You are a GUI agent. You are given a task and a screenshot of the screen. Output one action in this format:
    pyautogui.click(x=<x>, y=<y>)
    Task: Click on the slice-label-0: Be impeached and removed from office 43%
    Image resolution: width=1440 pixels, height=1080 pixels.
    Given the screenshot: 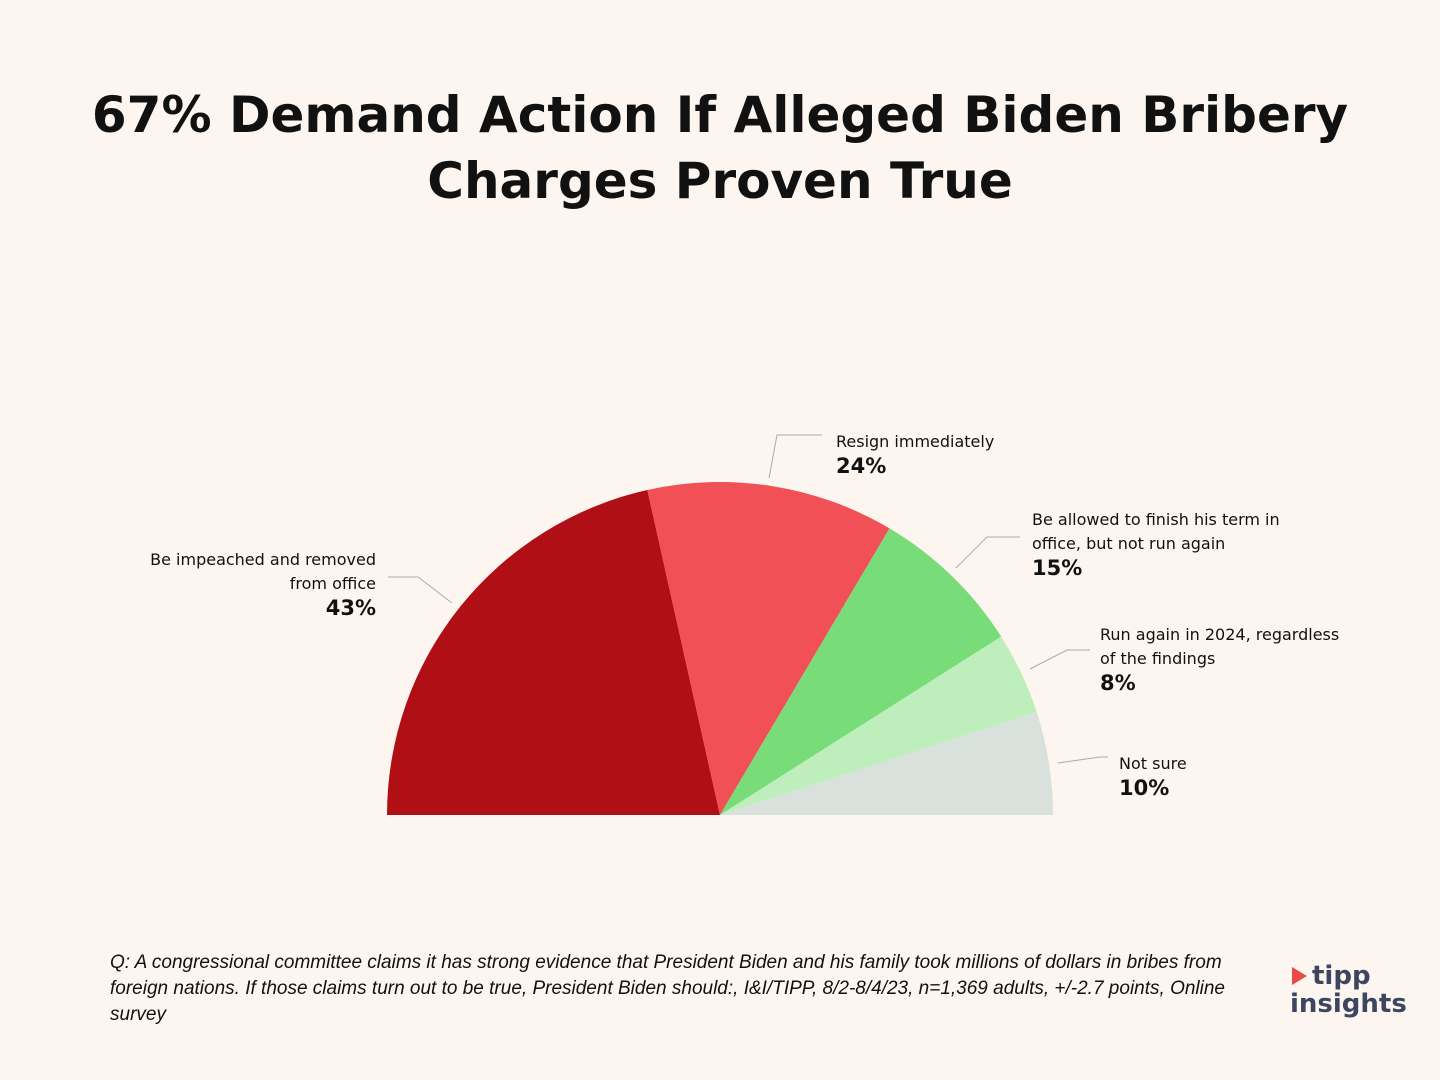 What is the action you would take?
    pyautogui.click(x=238, y=584)
    